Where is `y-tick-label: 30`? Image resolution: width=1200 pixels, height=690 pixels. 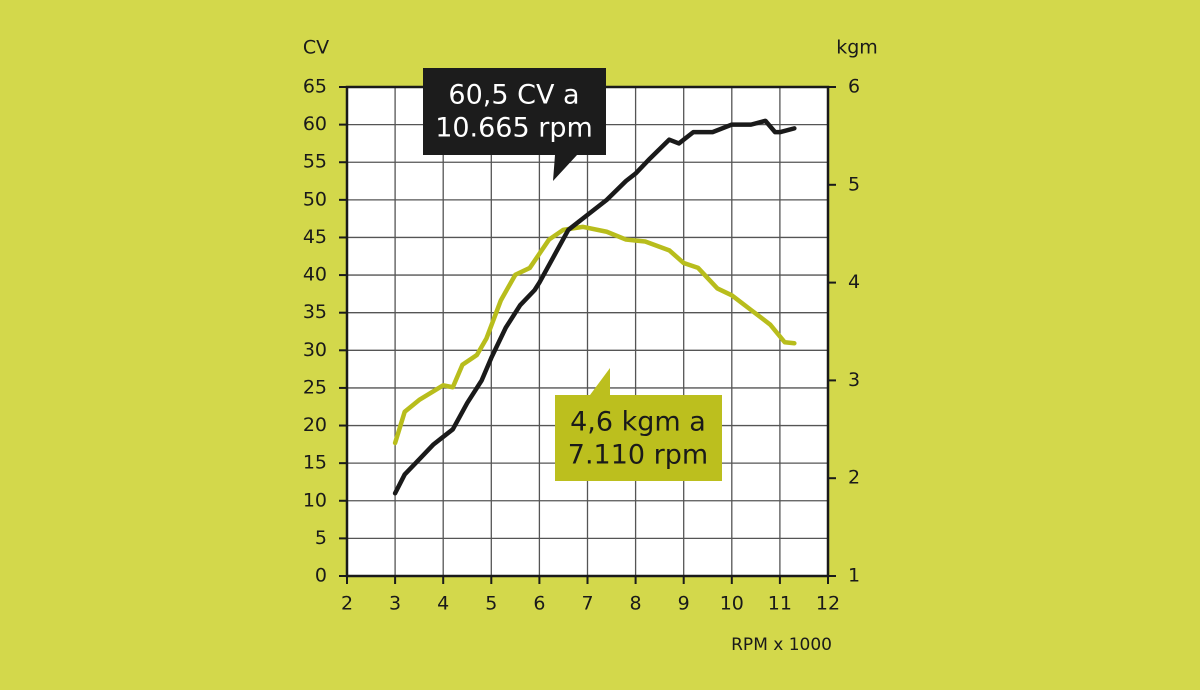
y-tick-label: 30 is located at coordinates (315, 350).